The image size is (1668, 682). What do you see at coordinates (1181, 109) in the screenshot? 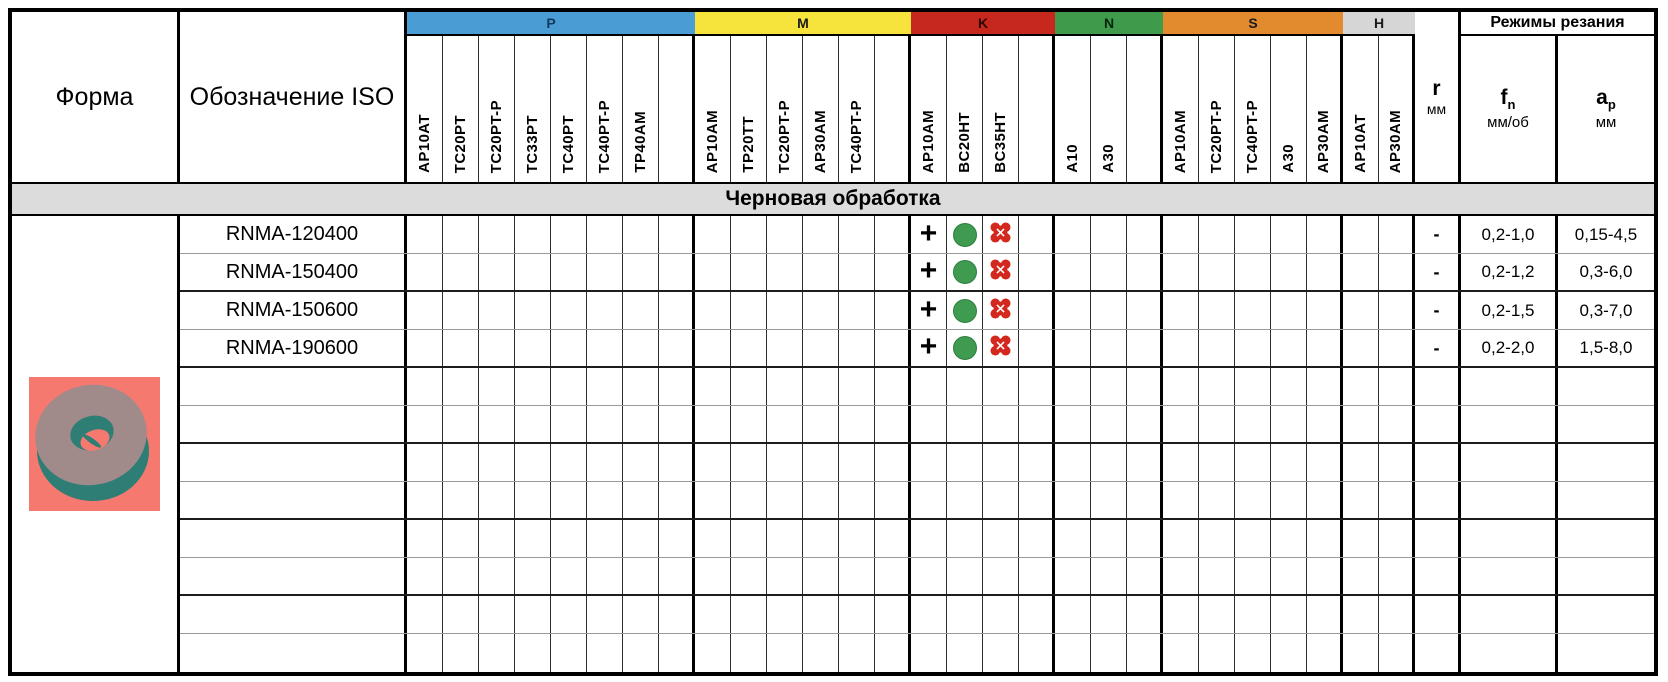
I see `grade-column-header-AP10AM: AP10AM` at bounding box center [1181, 109].